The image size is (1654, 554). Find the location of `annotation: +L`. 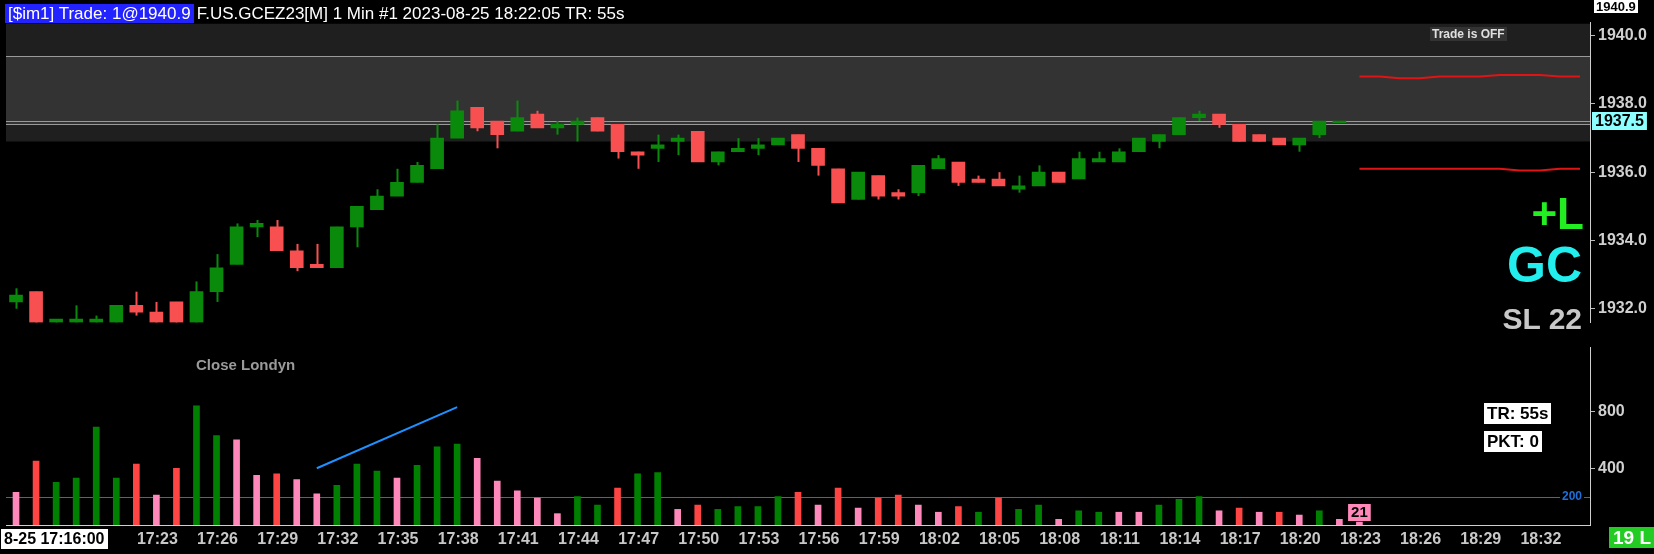

annotation: +L is located at coordinates (1557, 213).